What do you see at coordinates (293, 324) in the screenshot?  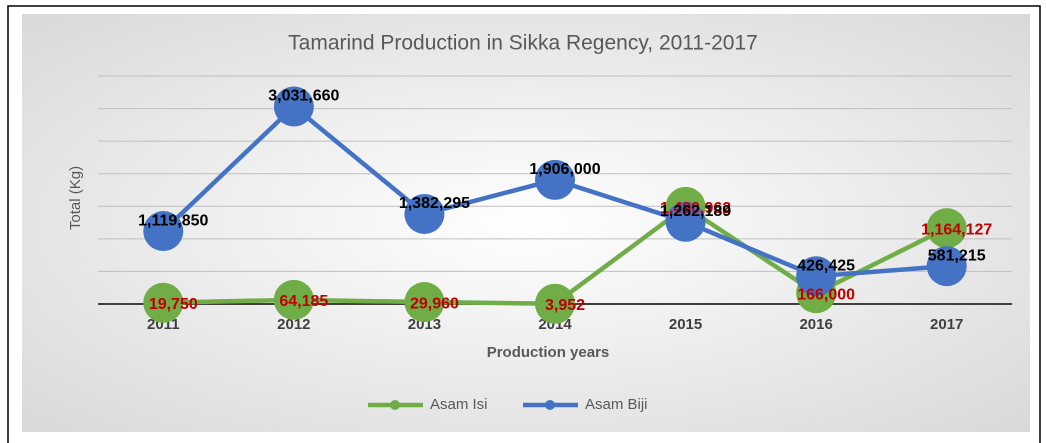 I see `x-tick-label: 2012` at bounding box center [293, 324].